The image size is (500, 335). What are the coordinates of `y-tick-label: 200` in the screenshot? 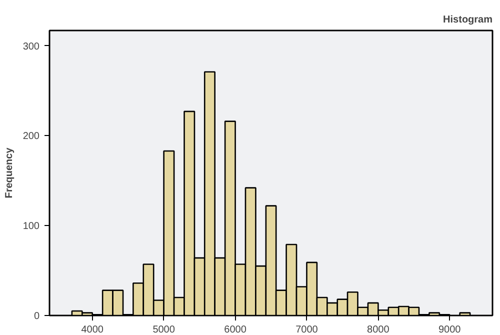 It's located at (31, 136).